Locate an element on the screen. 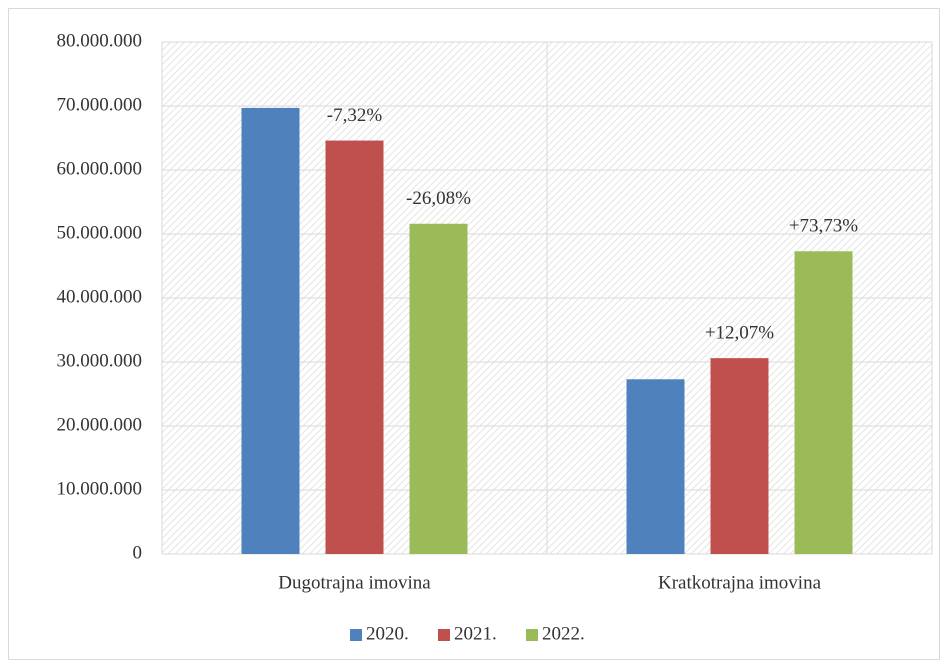  data-label: -7,32% is located at coordinates (355, 115).